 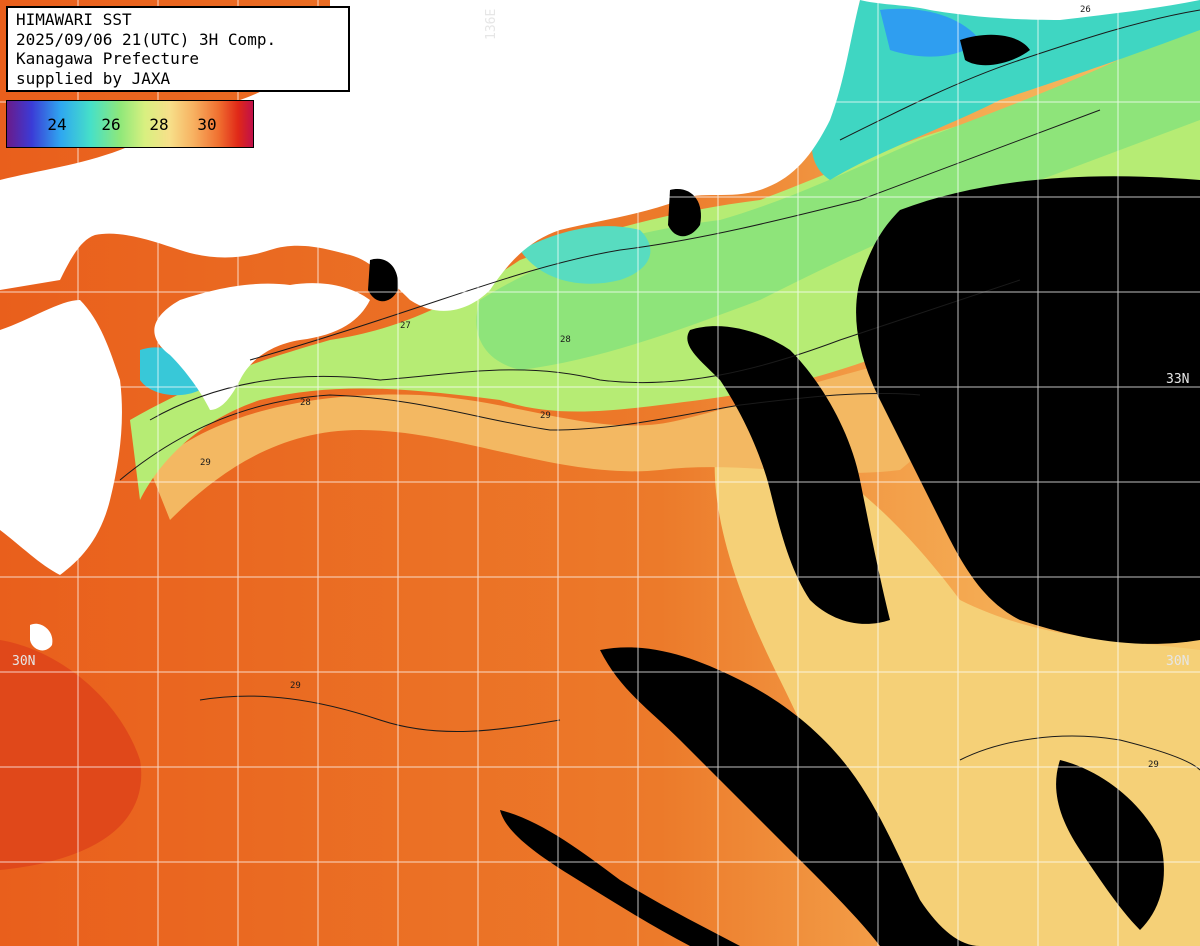 What do you see at coordinates (108, 58) in the screenshot?
I see `title-region: Kanagawa Prefecture` at bounding box center [108, 58].